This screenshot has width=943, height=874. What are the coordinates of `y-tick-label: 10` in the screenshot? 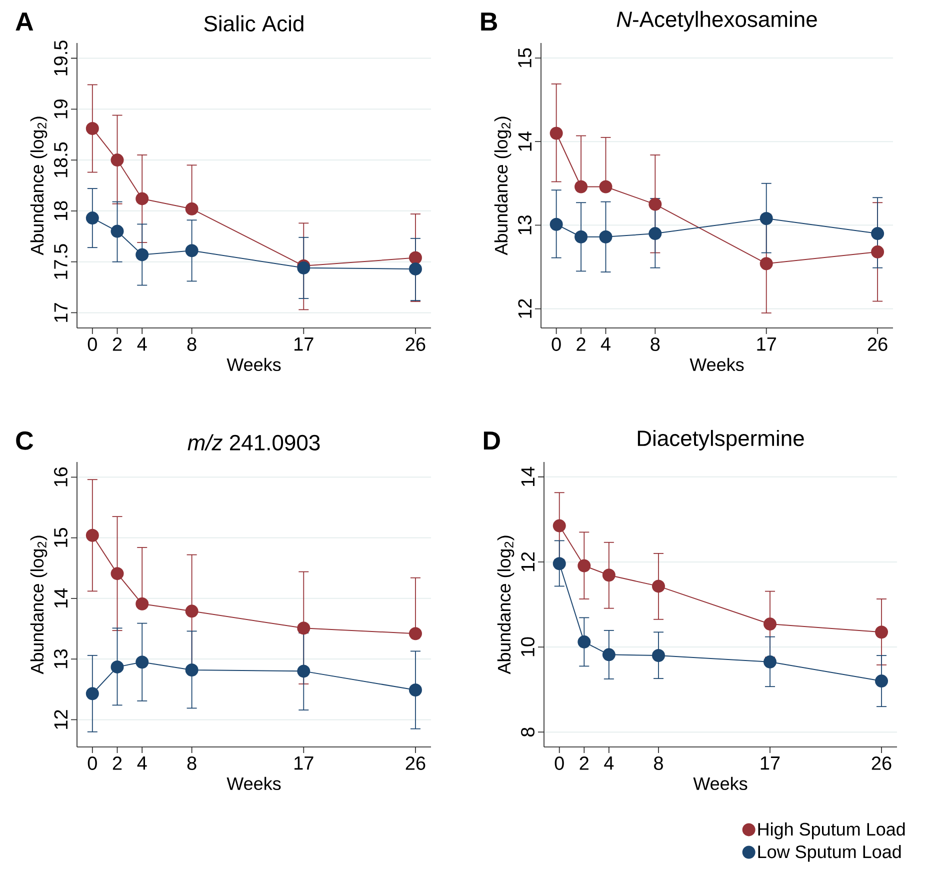 It's located at (527, 646).